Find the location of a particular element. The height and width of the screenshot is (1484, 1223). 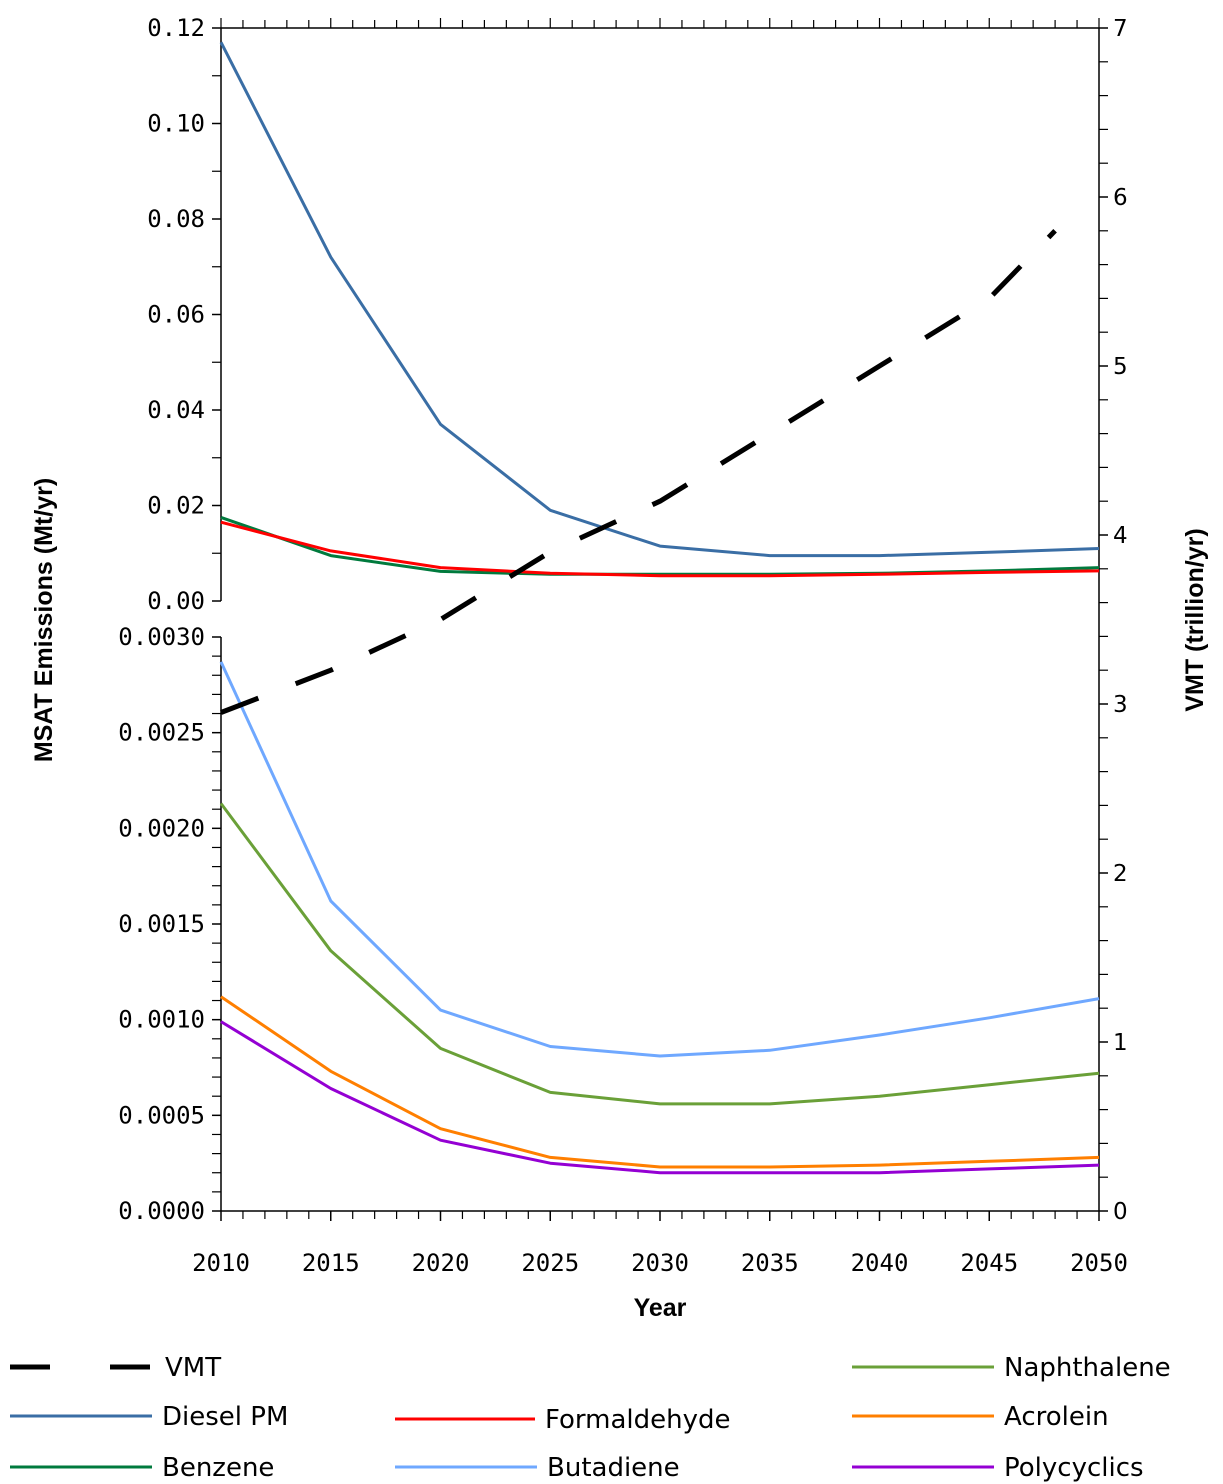

legend-label: VMT is located at coordinates (193, 1368).